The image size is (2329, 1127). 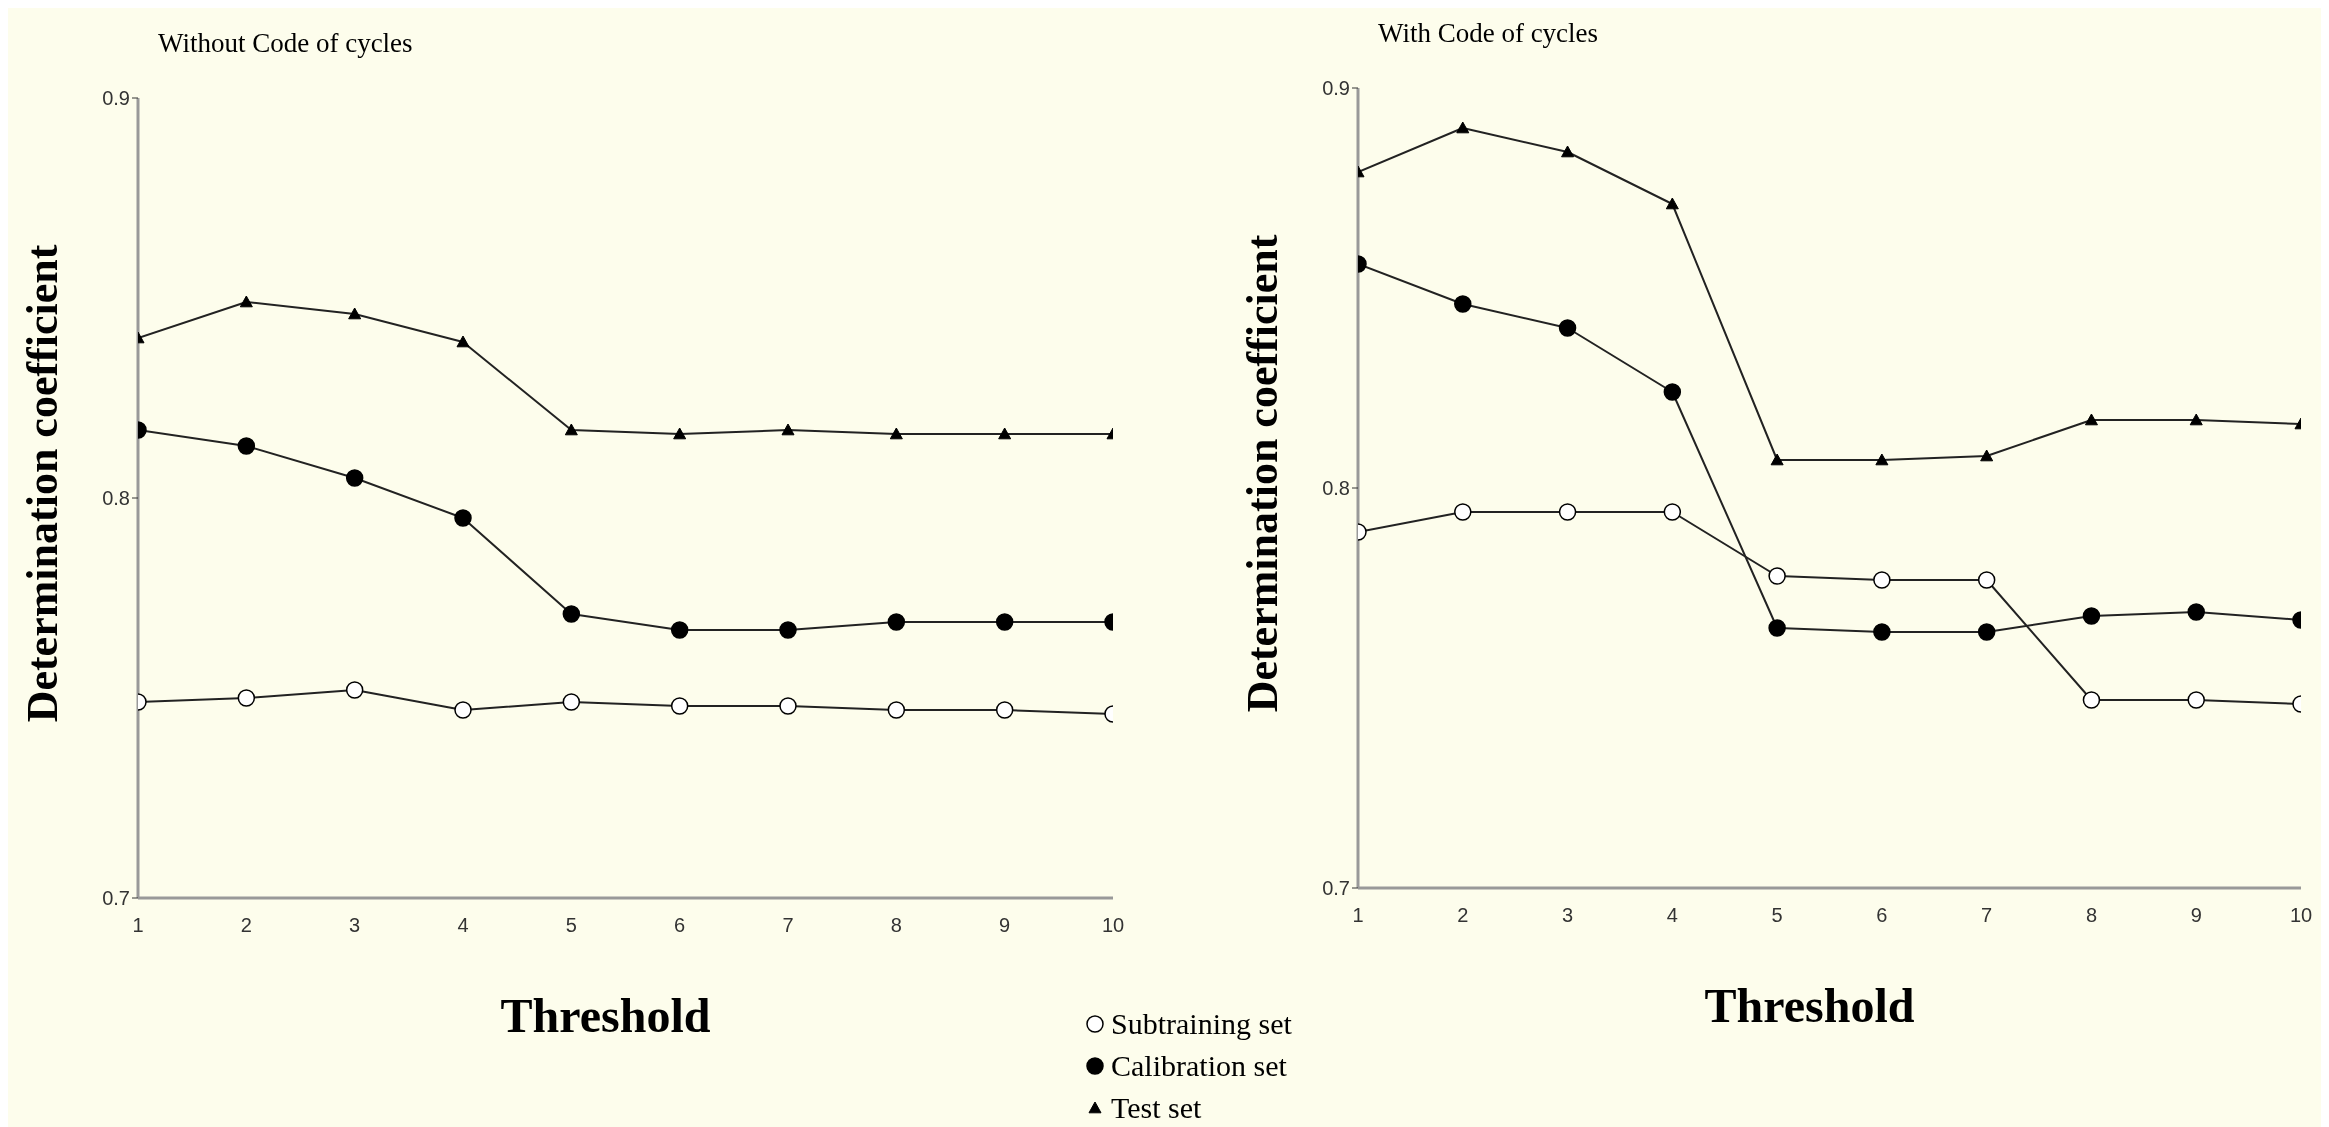 I want to click on legend-label: Subtraining set, so click(x=1201, y=1024).